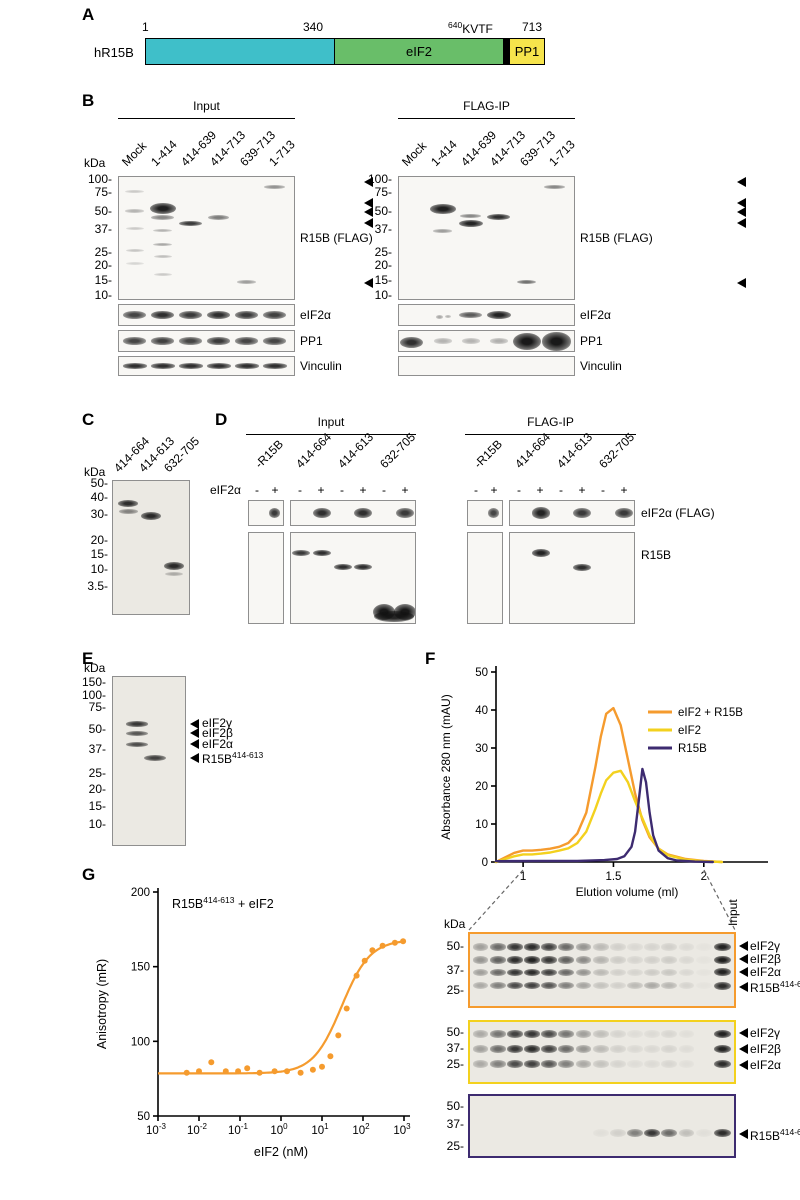 The height and width of the screenshot is (1200, 800). I want to click on lane-label-1-414: 1-414, so click(444, 153).